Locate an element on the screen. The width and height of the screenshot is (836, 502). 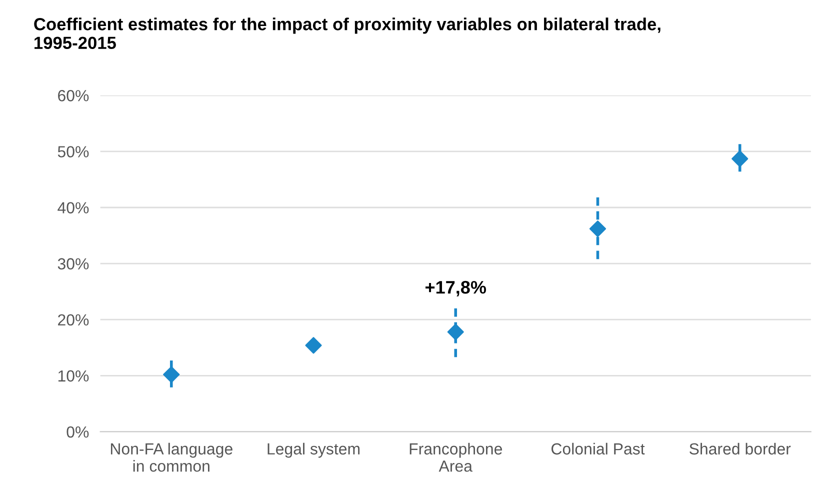
y-tick-label: 0% is located at coordinates (77, 432).